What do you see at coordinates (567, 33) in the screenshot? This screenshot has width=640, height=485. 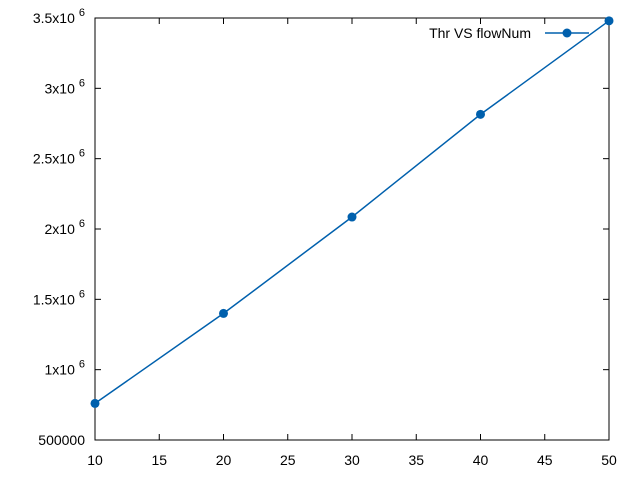 I see `legend-marker` at bounding box center [567, 33].